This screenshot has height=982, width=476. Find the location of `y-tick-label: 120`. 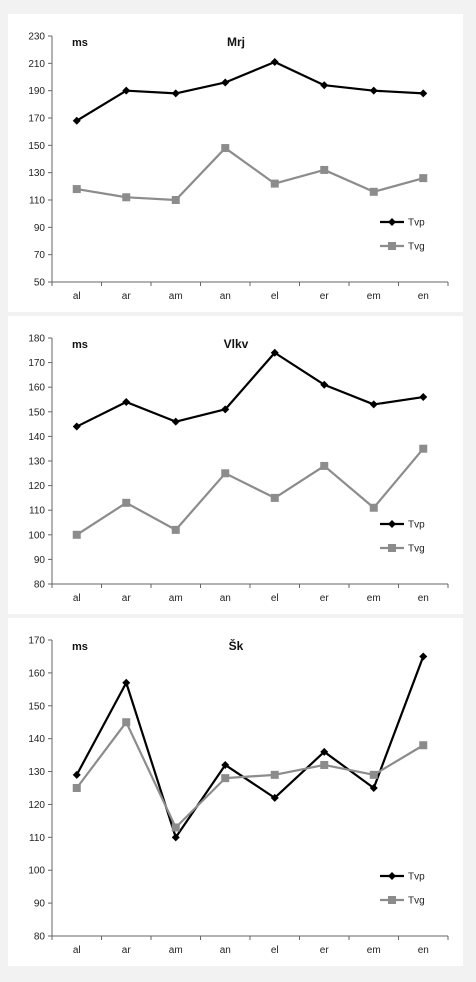

y-tick-label: 120 is located at coordinates (36, 805).